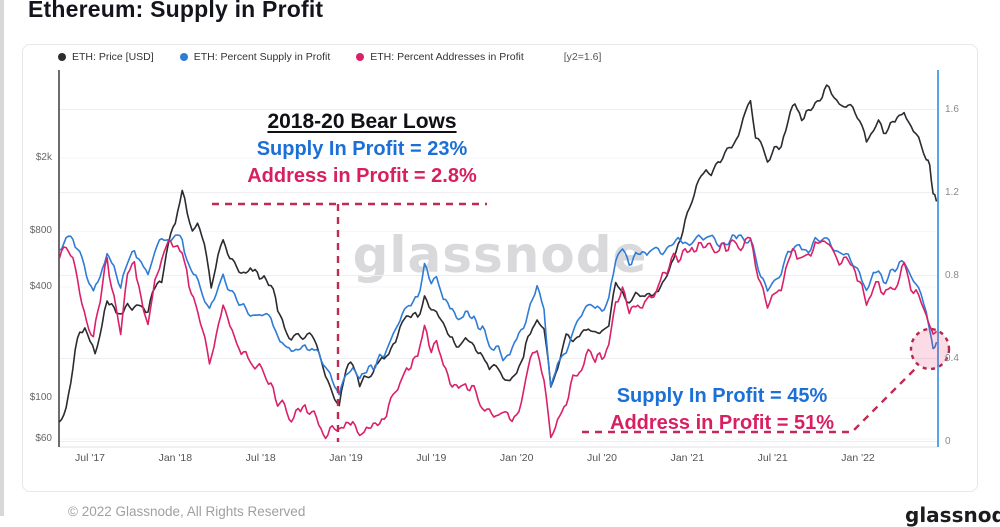 The image size is (1000, 527). Describe the element at coordinates (582, 57) in the screenshot. I see `legend-y2-note: [y2=1.6]` at that location.